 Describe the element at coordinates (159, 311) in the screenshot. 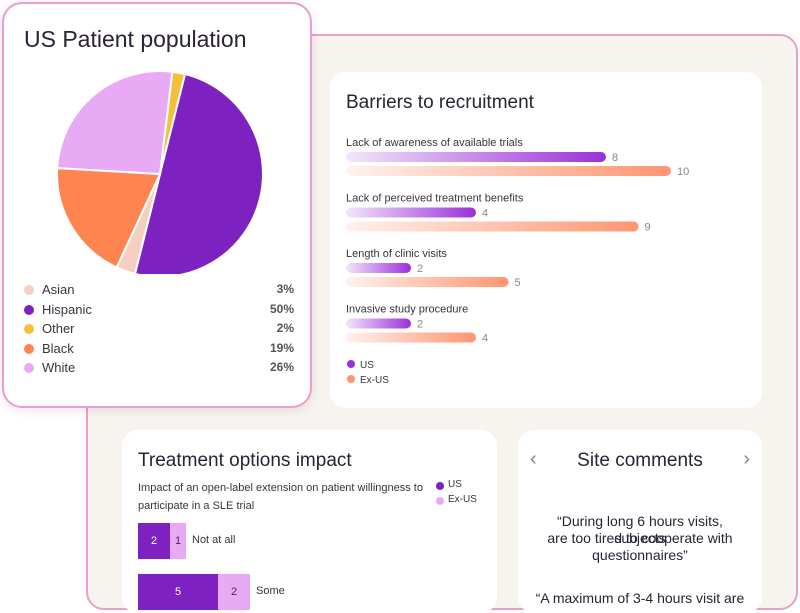

I see `legend-item-hispanic: Hispanic 50%` at that location.